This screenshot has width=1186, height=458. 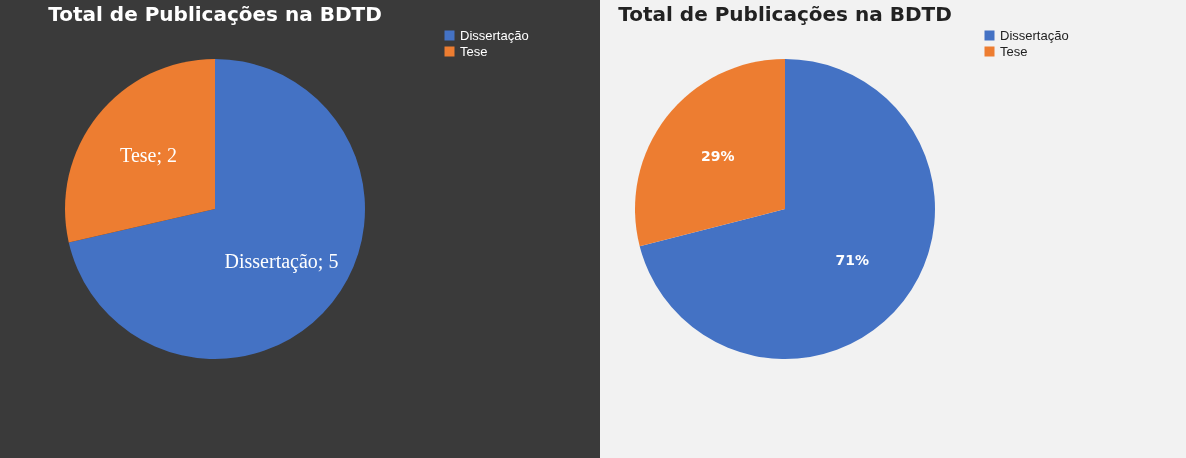 What do you see at coordinates (281, 261) in the screenshot?
I see `data-label: Dissertação; 5` at bounding box center [281, 261].